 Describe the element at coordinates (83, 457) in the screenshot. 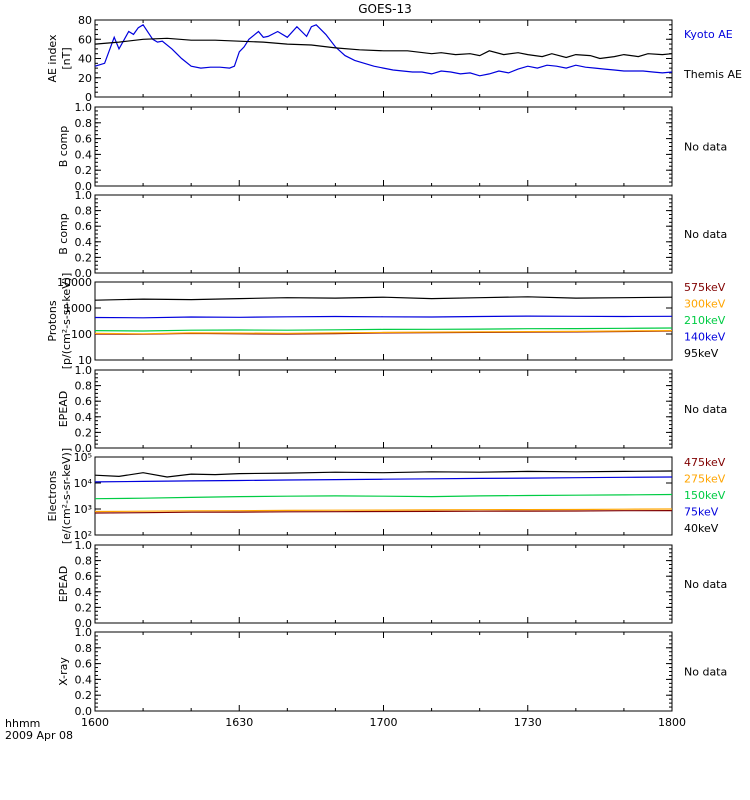

I see `y-tick-label: 10⁵` at that location.